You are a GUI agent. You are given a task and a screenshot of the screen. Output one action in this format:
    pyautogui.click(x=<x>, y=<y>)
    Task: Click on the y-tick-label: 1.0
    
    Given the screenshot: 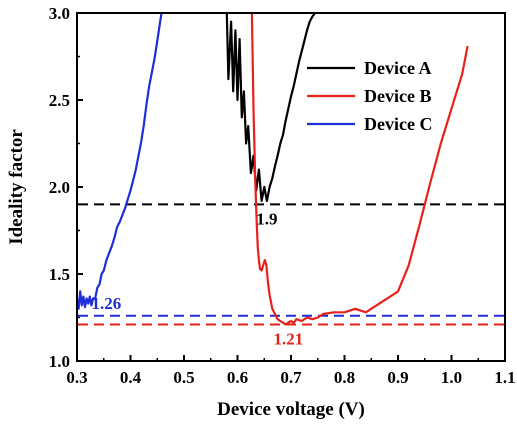 What is the action you would take?
    pyautogui.click(x=59, y=361)
    